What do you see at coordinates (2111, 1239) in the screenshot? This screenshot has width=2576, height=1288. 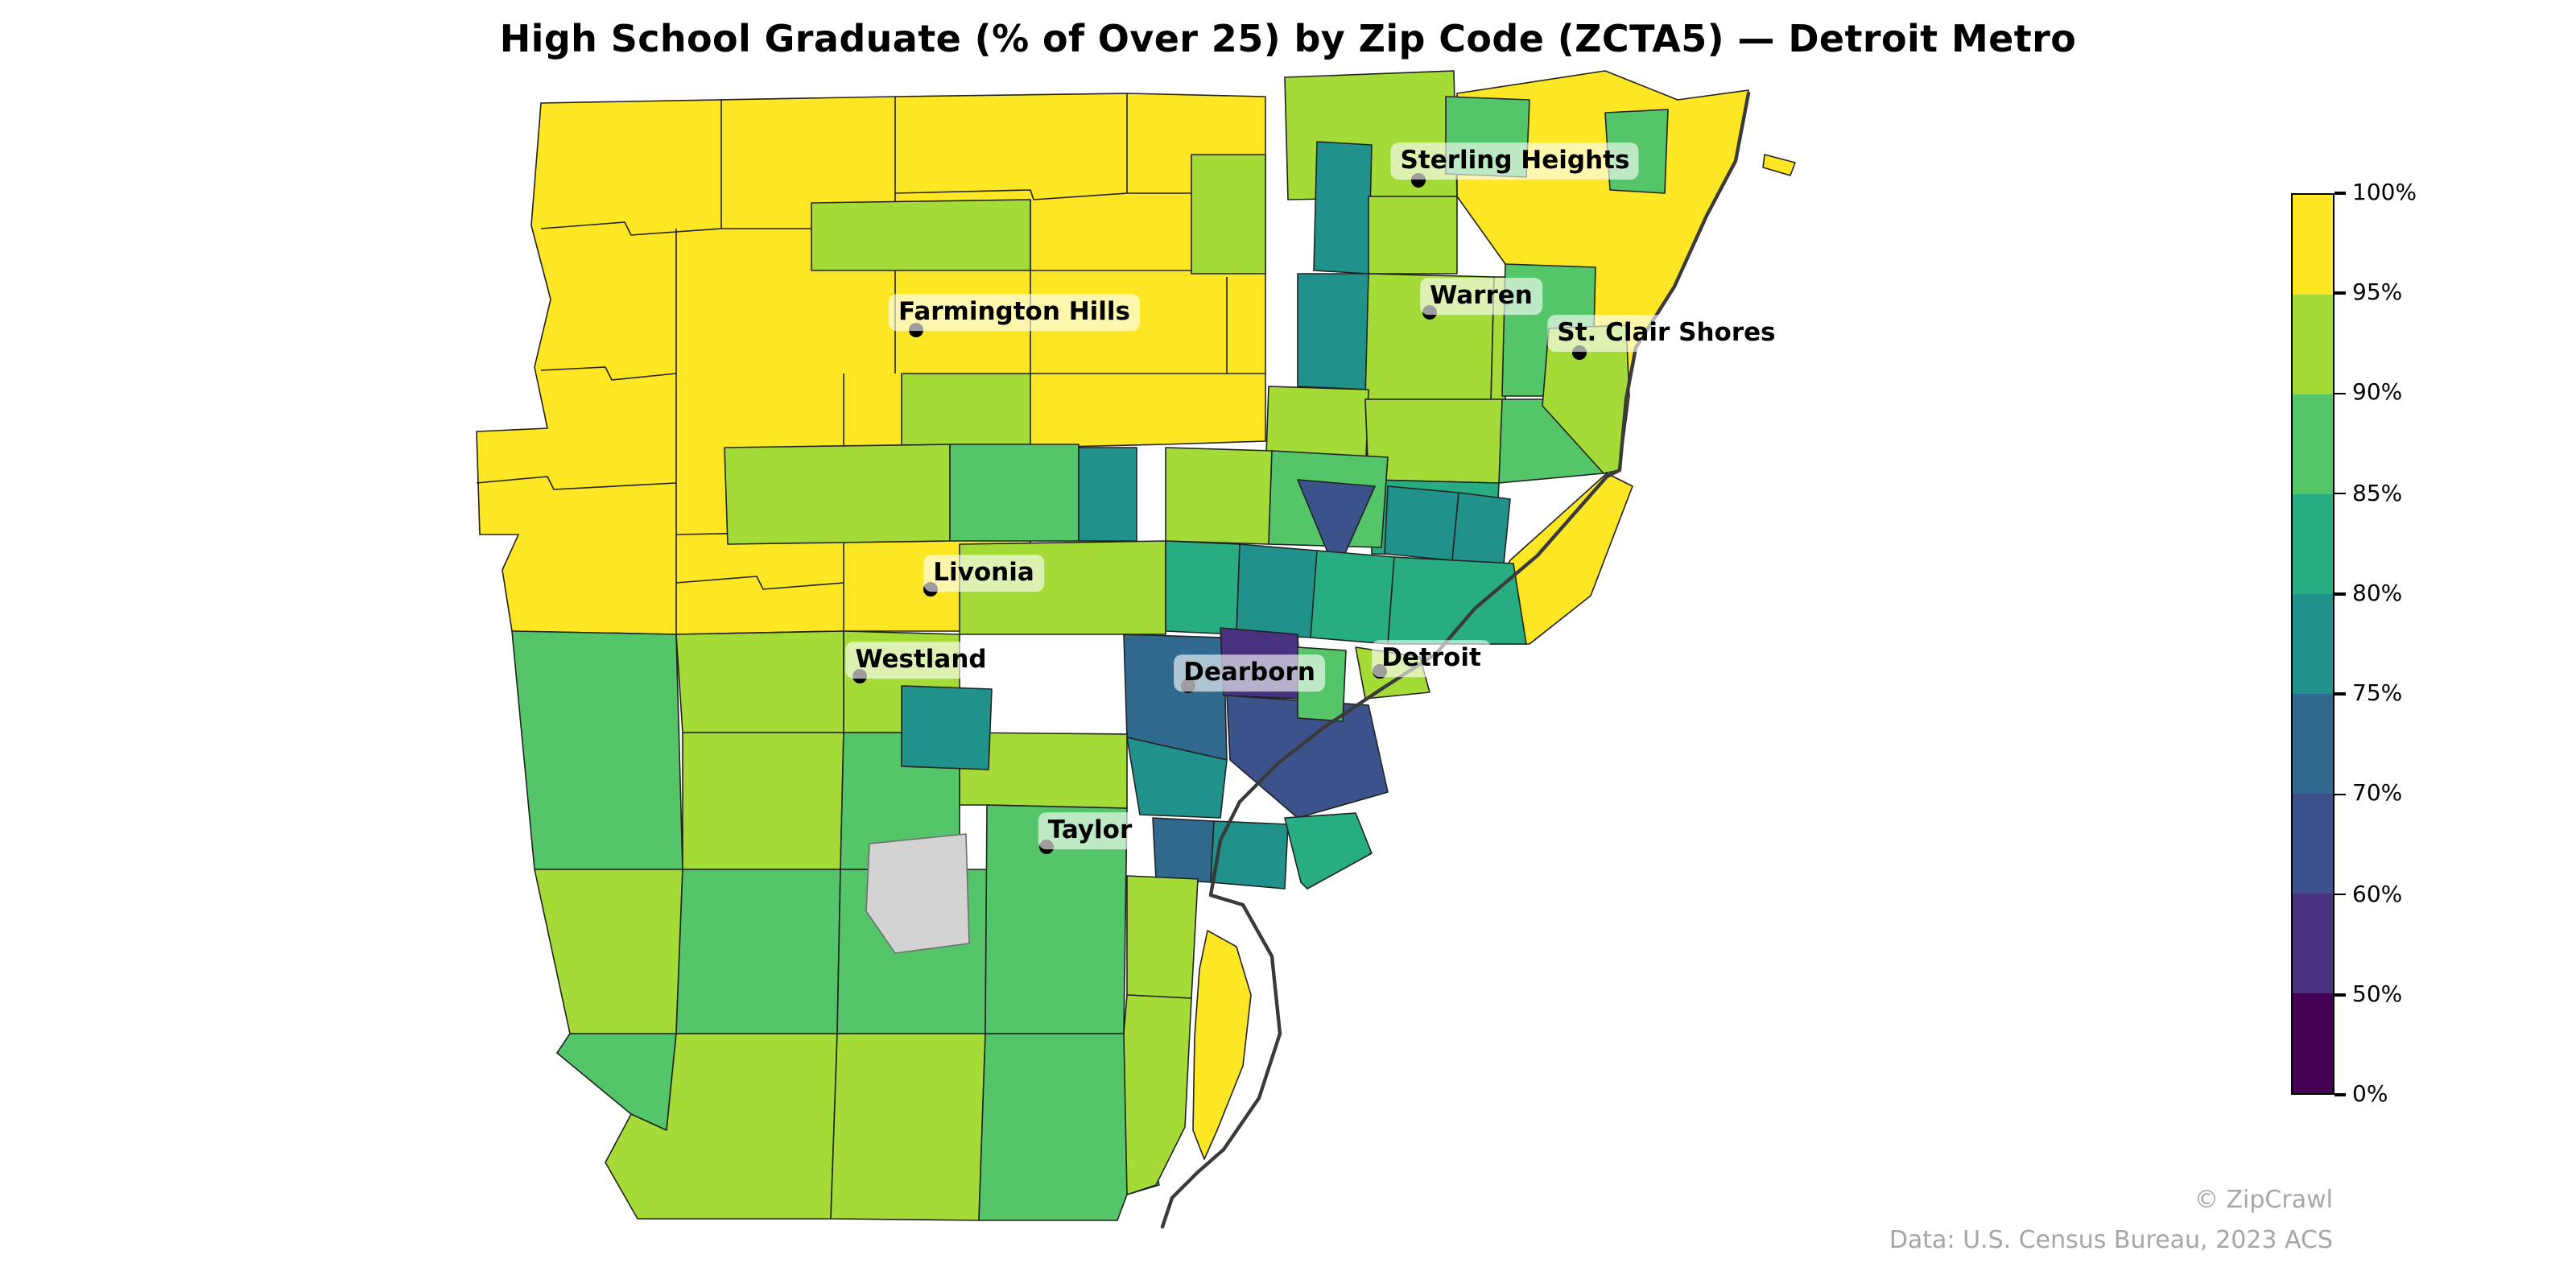 I see `source-note: Data: U.S. Census Bureau, 2023 ACS` at bounding box center [2111, 1239].